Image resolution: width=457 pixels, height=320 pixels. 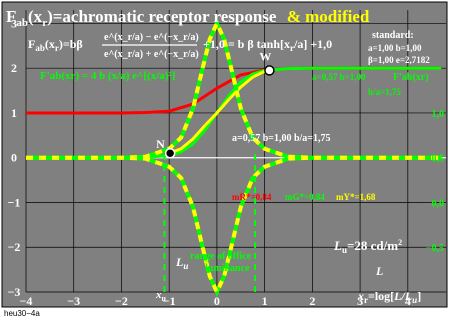 What do you see at coordinates (267, 45) in the screenshot?
I see `formula-right: +1,0 = b β tanh[xr/a] +1,0` at bounding box center [267, 45].